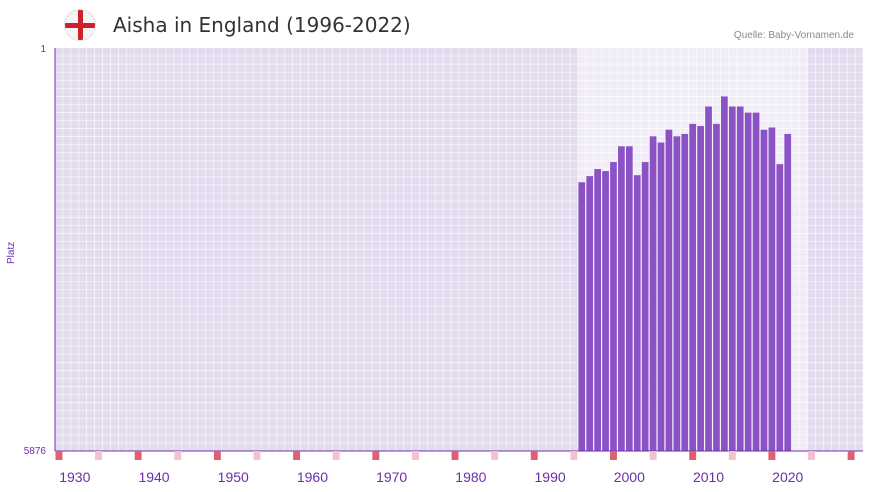  What do you see at coordinates (787, 477) in the screenshot?
I see `x-tick-label: 2020` at bounding box center [787, 477].